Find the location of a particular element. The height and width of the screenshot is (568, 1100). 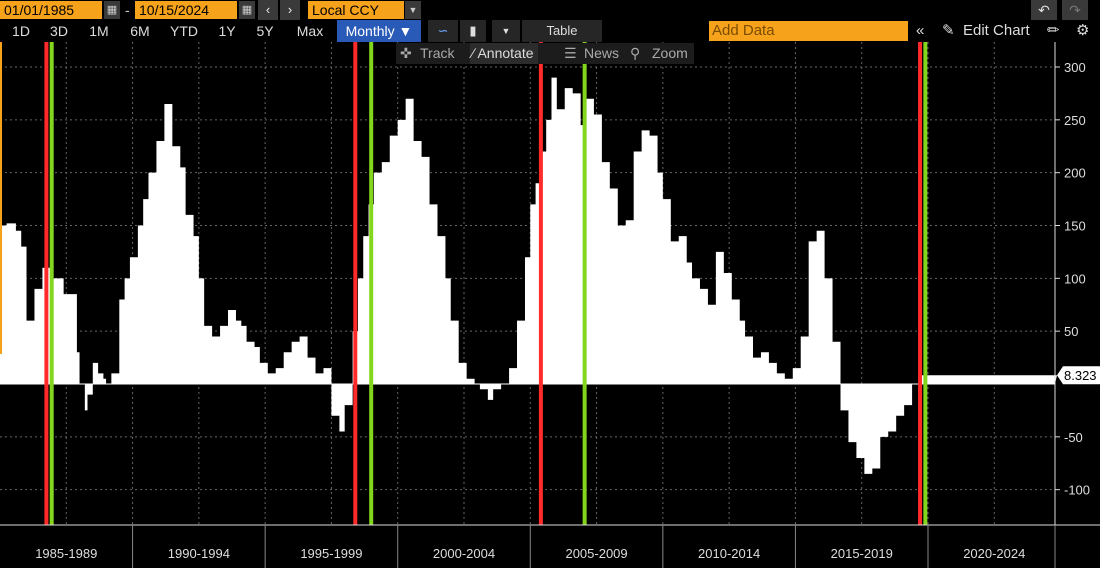

line-chart-icon: ∽ is located at coordinates (443, 31).